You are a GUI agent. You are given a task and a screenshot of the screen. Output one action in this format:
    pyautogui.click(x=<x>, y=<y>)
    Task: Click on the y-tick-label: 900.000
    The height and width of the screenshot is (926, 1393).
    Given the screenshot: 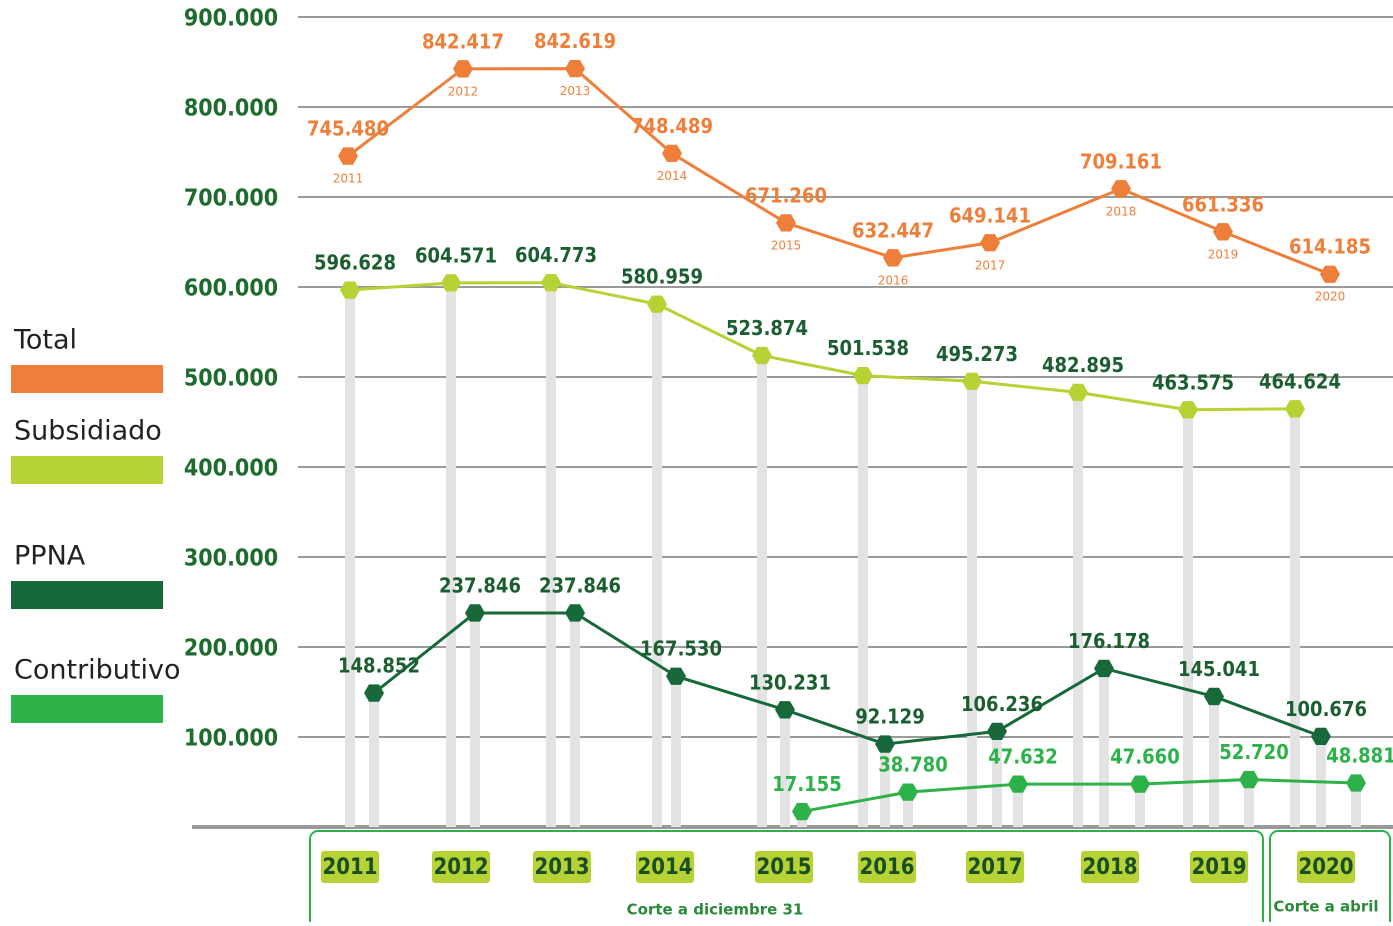 What is the action you would take?
    pyautogui.click(x=231, y=19)
    